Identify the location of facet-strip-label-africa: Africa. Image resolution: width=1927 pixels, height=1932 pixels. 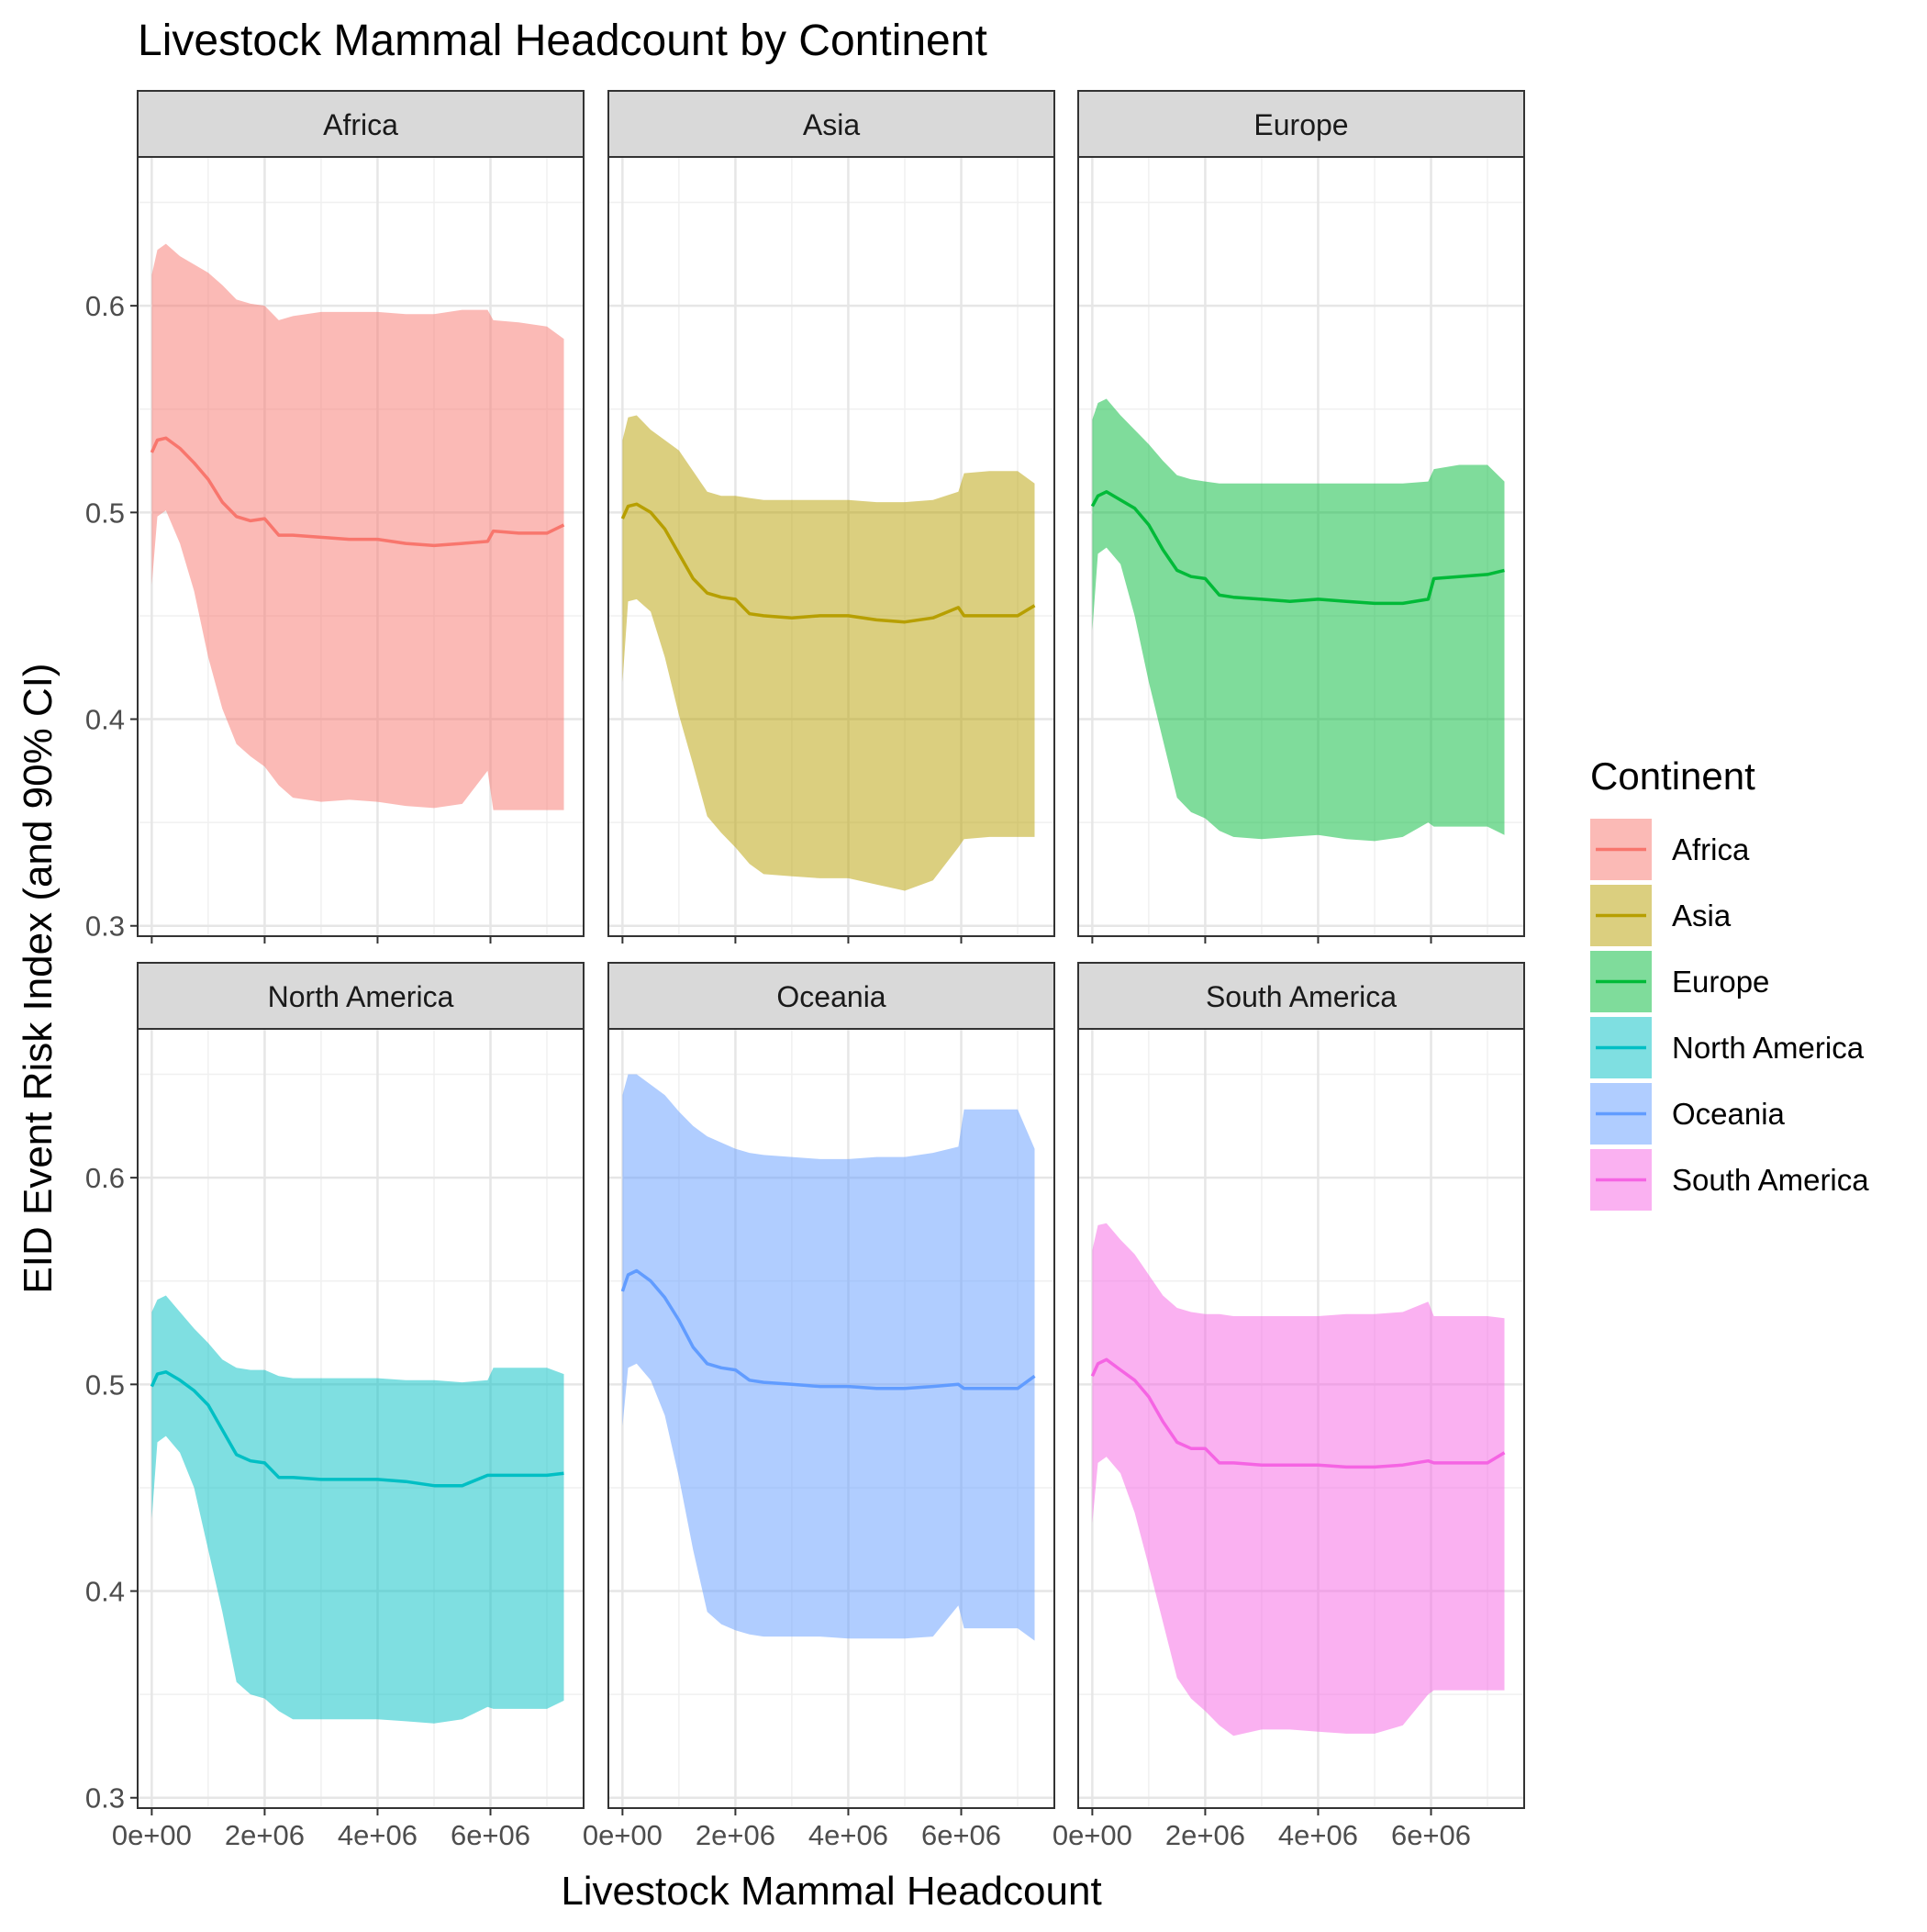
(360, 125).